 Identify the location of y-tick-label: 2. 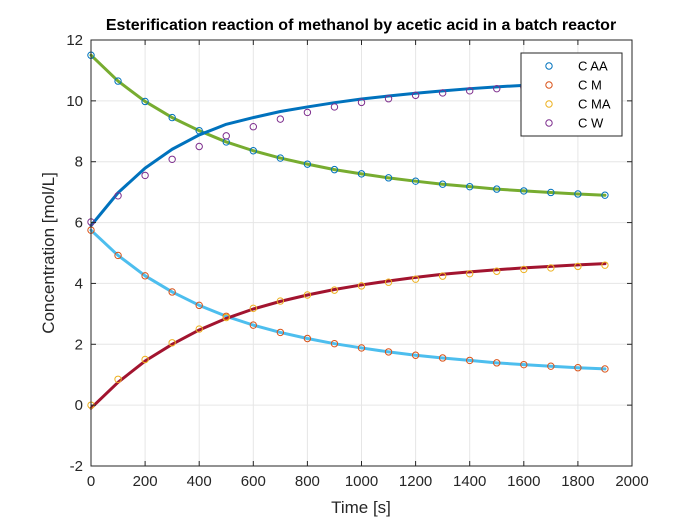
(79, 344).